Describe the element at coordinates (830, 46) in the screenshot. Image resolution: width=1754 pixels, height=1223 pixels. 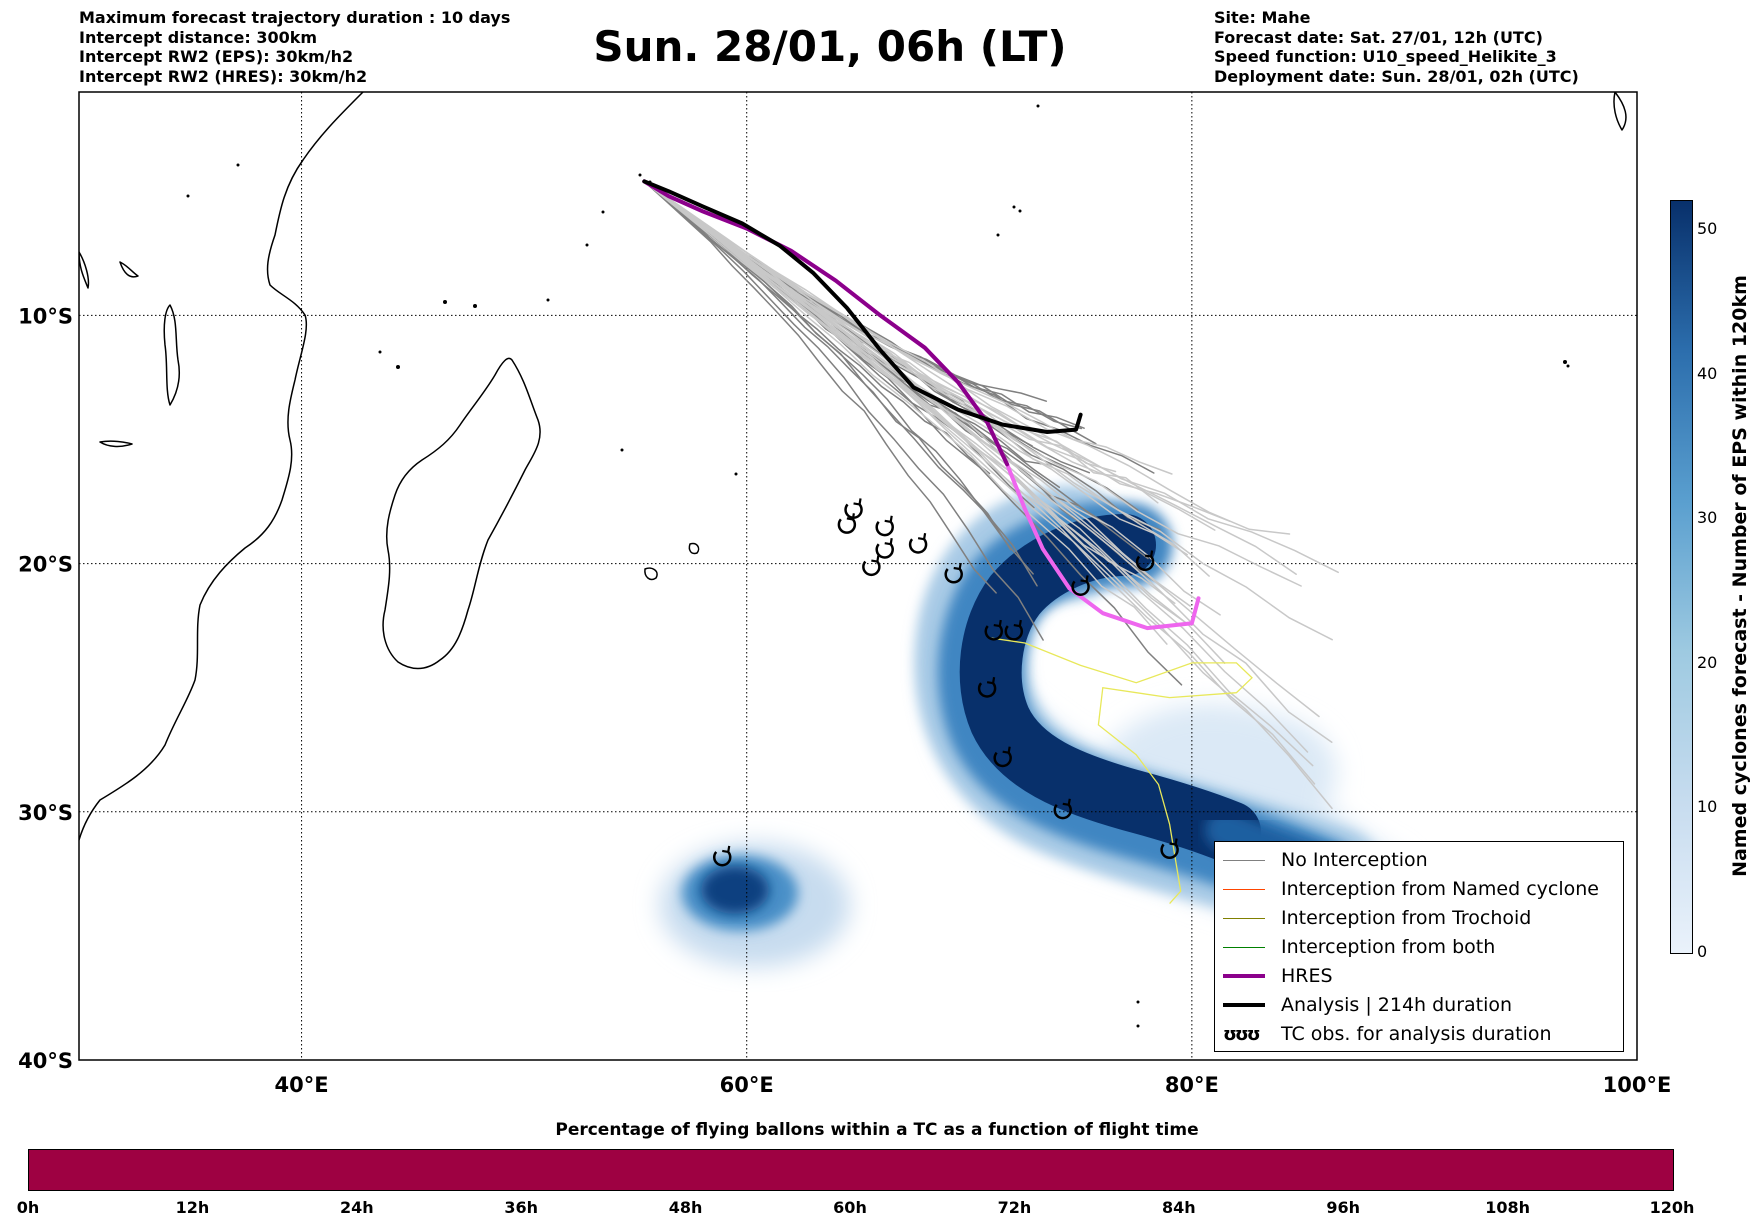
I see `page-title: Sun. 28/01, 06h (LT)` at that location.